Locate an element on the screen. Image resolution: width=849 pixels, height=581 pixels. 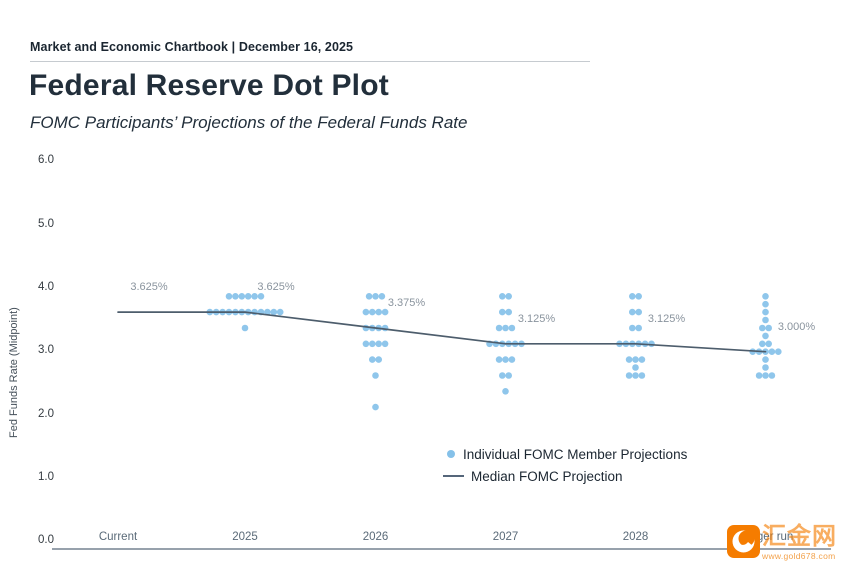
legend-item-median: Median FOMC Projection is located at coordinates (565, 476).